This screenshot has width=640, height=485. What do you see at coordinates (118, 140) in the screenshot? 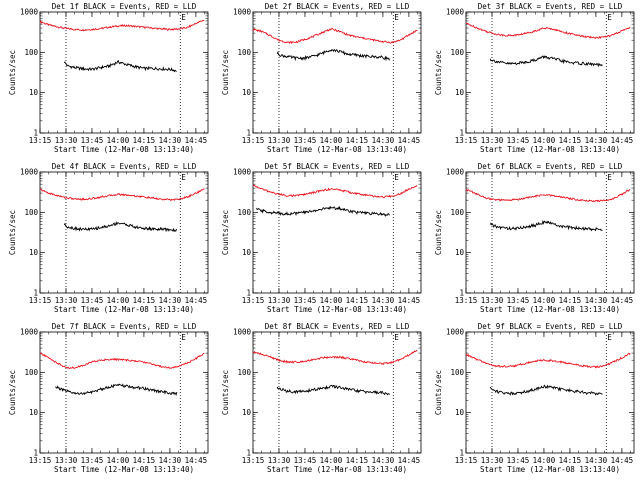
I see `x-tick-label: 14:00` at bounding box center [118, 140].